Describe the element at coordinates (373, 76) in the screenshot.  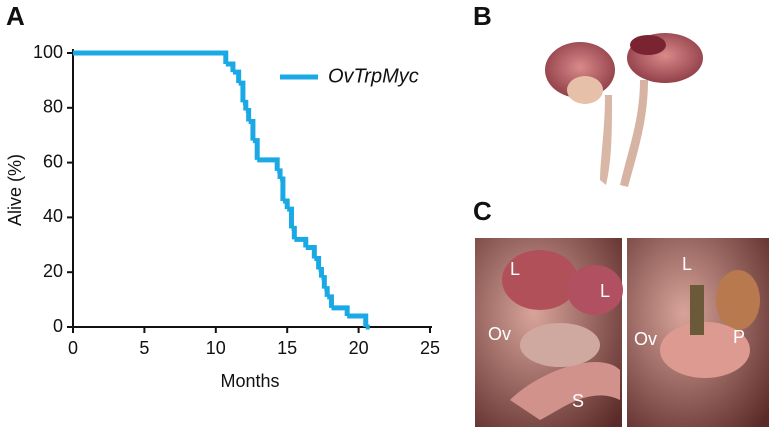
I see `legend-label: OvTrpMyc` at that location.